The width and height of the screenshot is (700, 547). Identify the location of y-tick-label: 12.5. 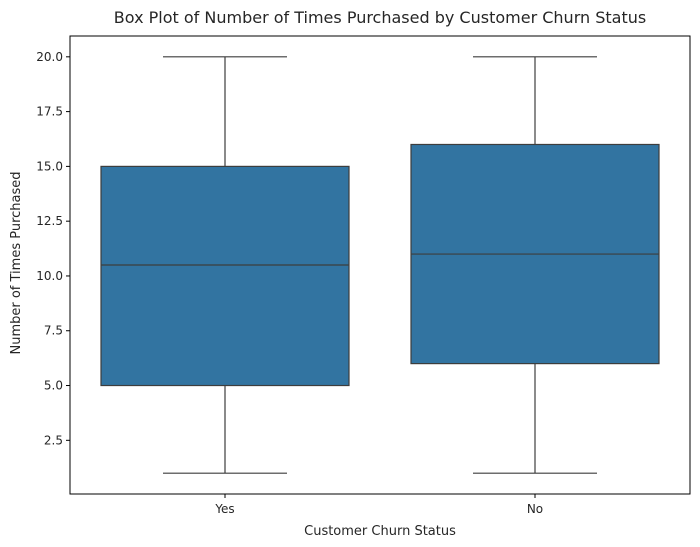
(49, 221).